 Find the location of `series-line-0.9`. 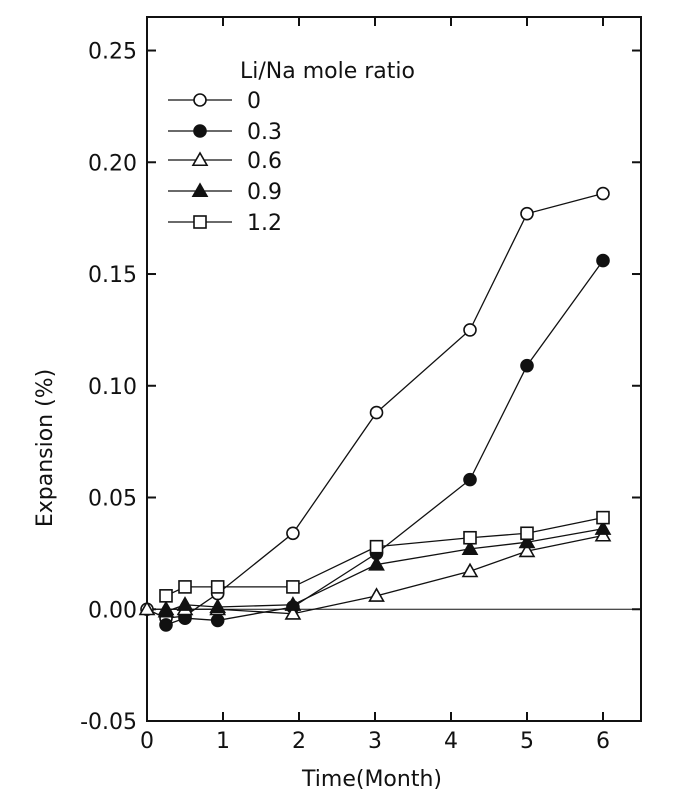

series-line-0.9 is located at coordinates (384, 570).